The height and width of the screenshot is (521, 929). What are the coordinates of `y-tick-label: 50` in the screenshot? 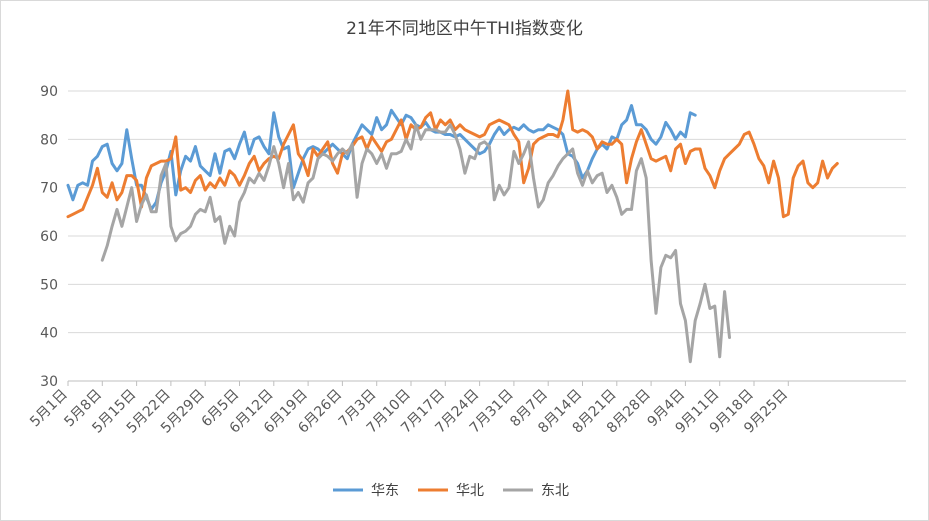 It's located at (49, 285).